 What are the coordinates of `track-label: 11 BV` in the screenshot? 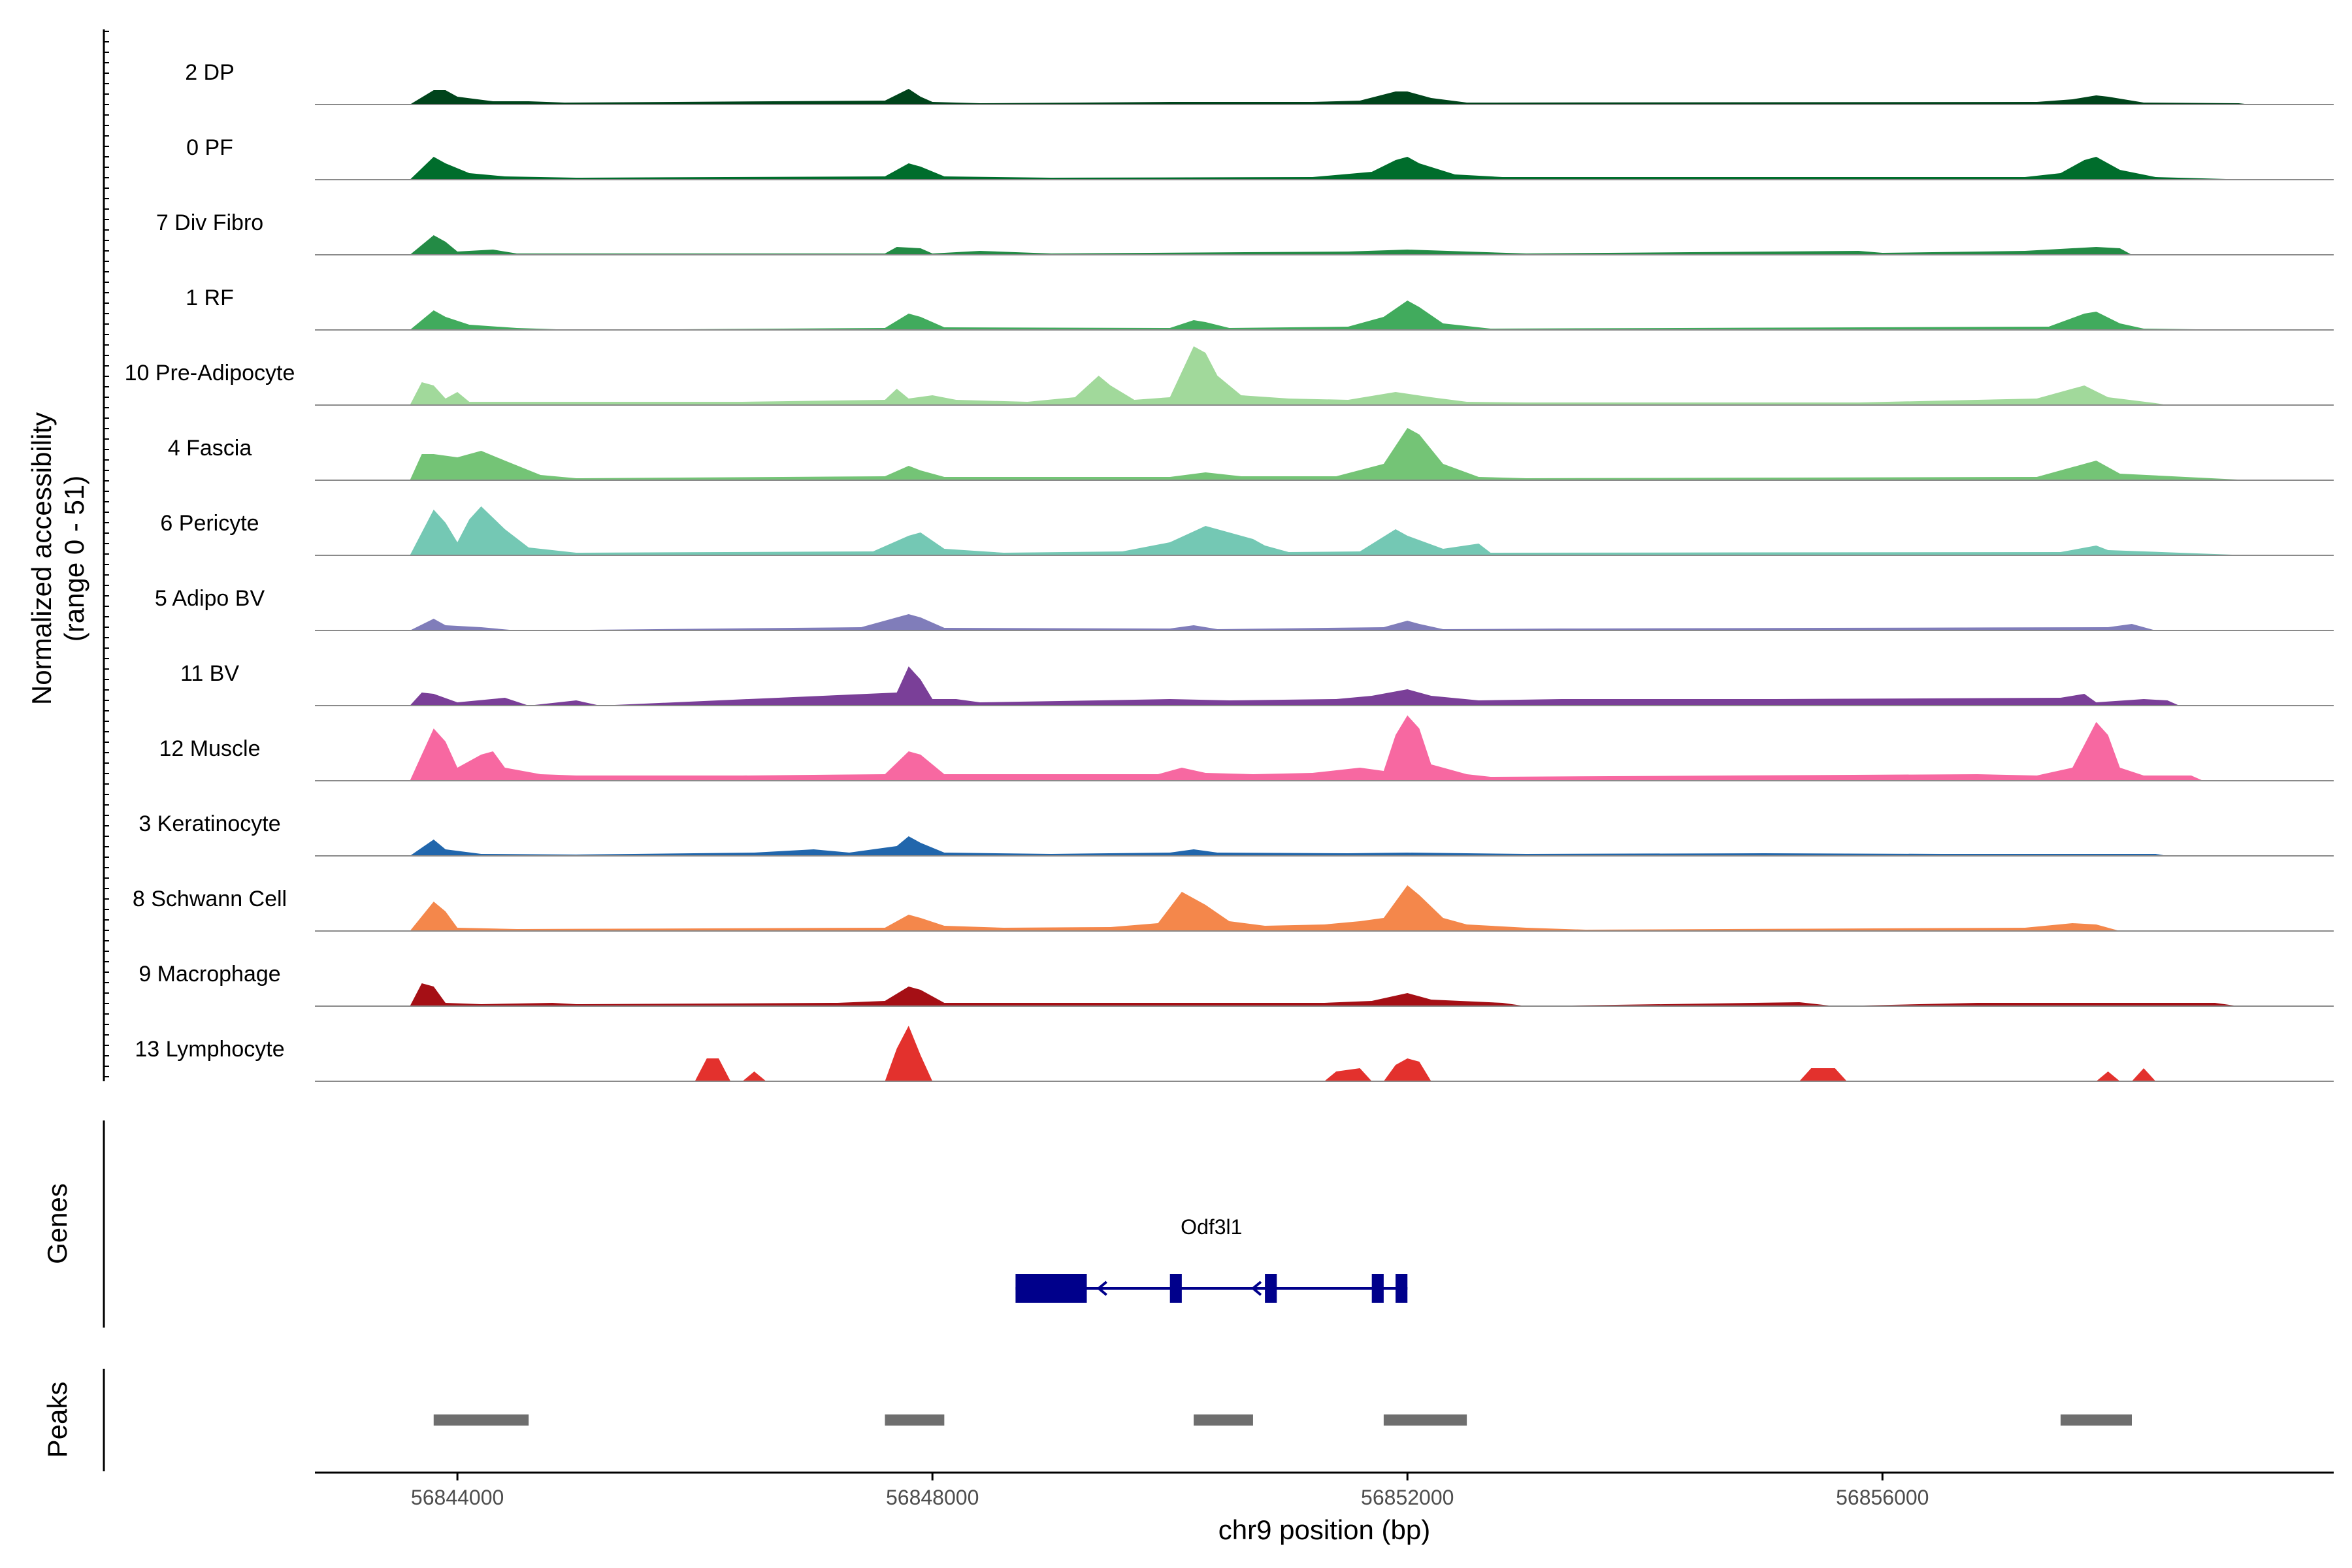 It's located at (209, 673).